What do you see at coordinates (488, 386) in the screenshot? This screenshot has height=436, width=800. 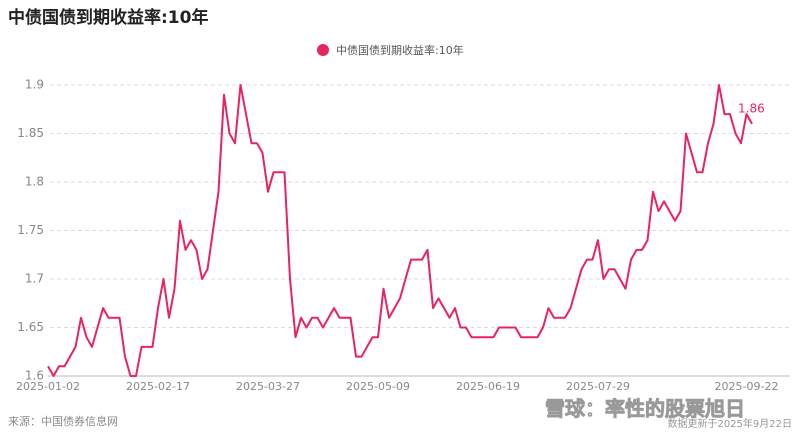 I see `x-tick-label: 2025-06-19` at bounding box center [488, 386].